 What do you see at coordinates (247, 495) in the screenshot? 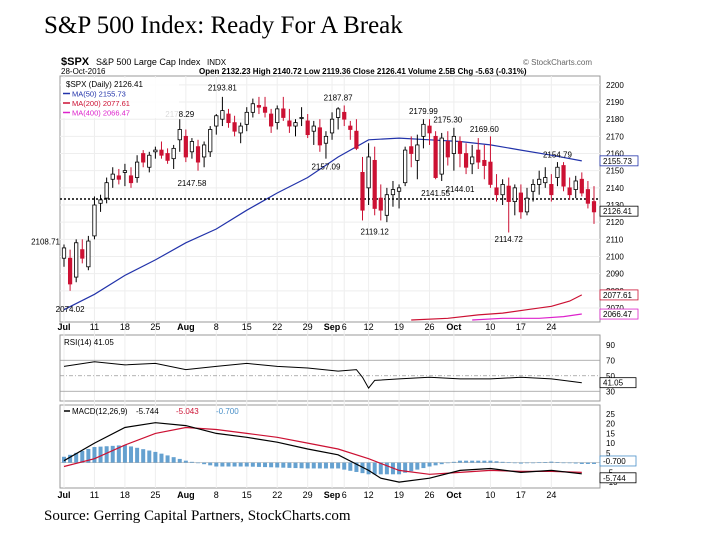
I see `macd-x-tick: 15` at bounding box center [247, 495].